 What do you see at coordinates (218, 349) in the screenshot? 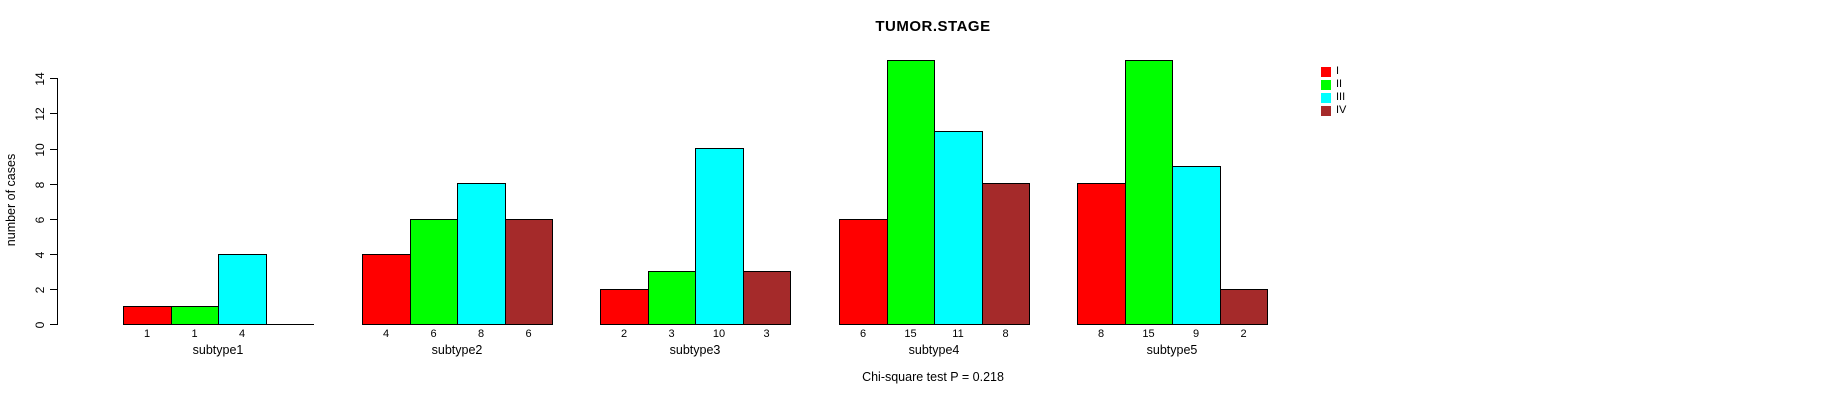
I see `x-category-label: subtype1` at bounding box center [218, 349].